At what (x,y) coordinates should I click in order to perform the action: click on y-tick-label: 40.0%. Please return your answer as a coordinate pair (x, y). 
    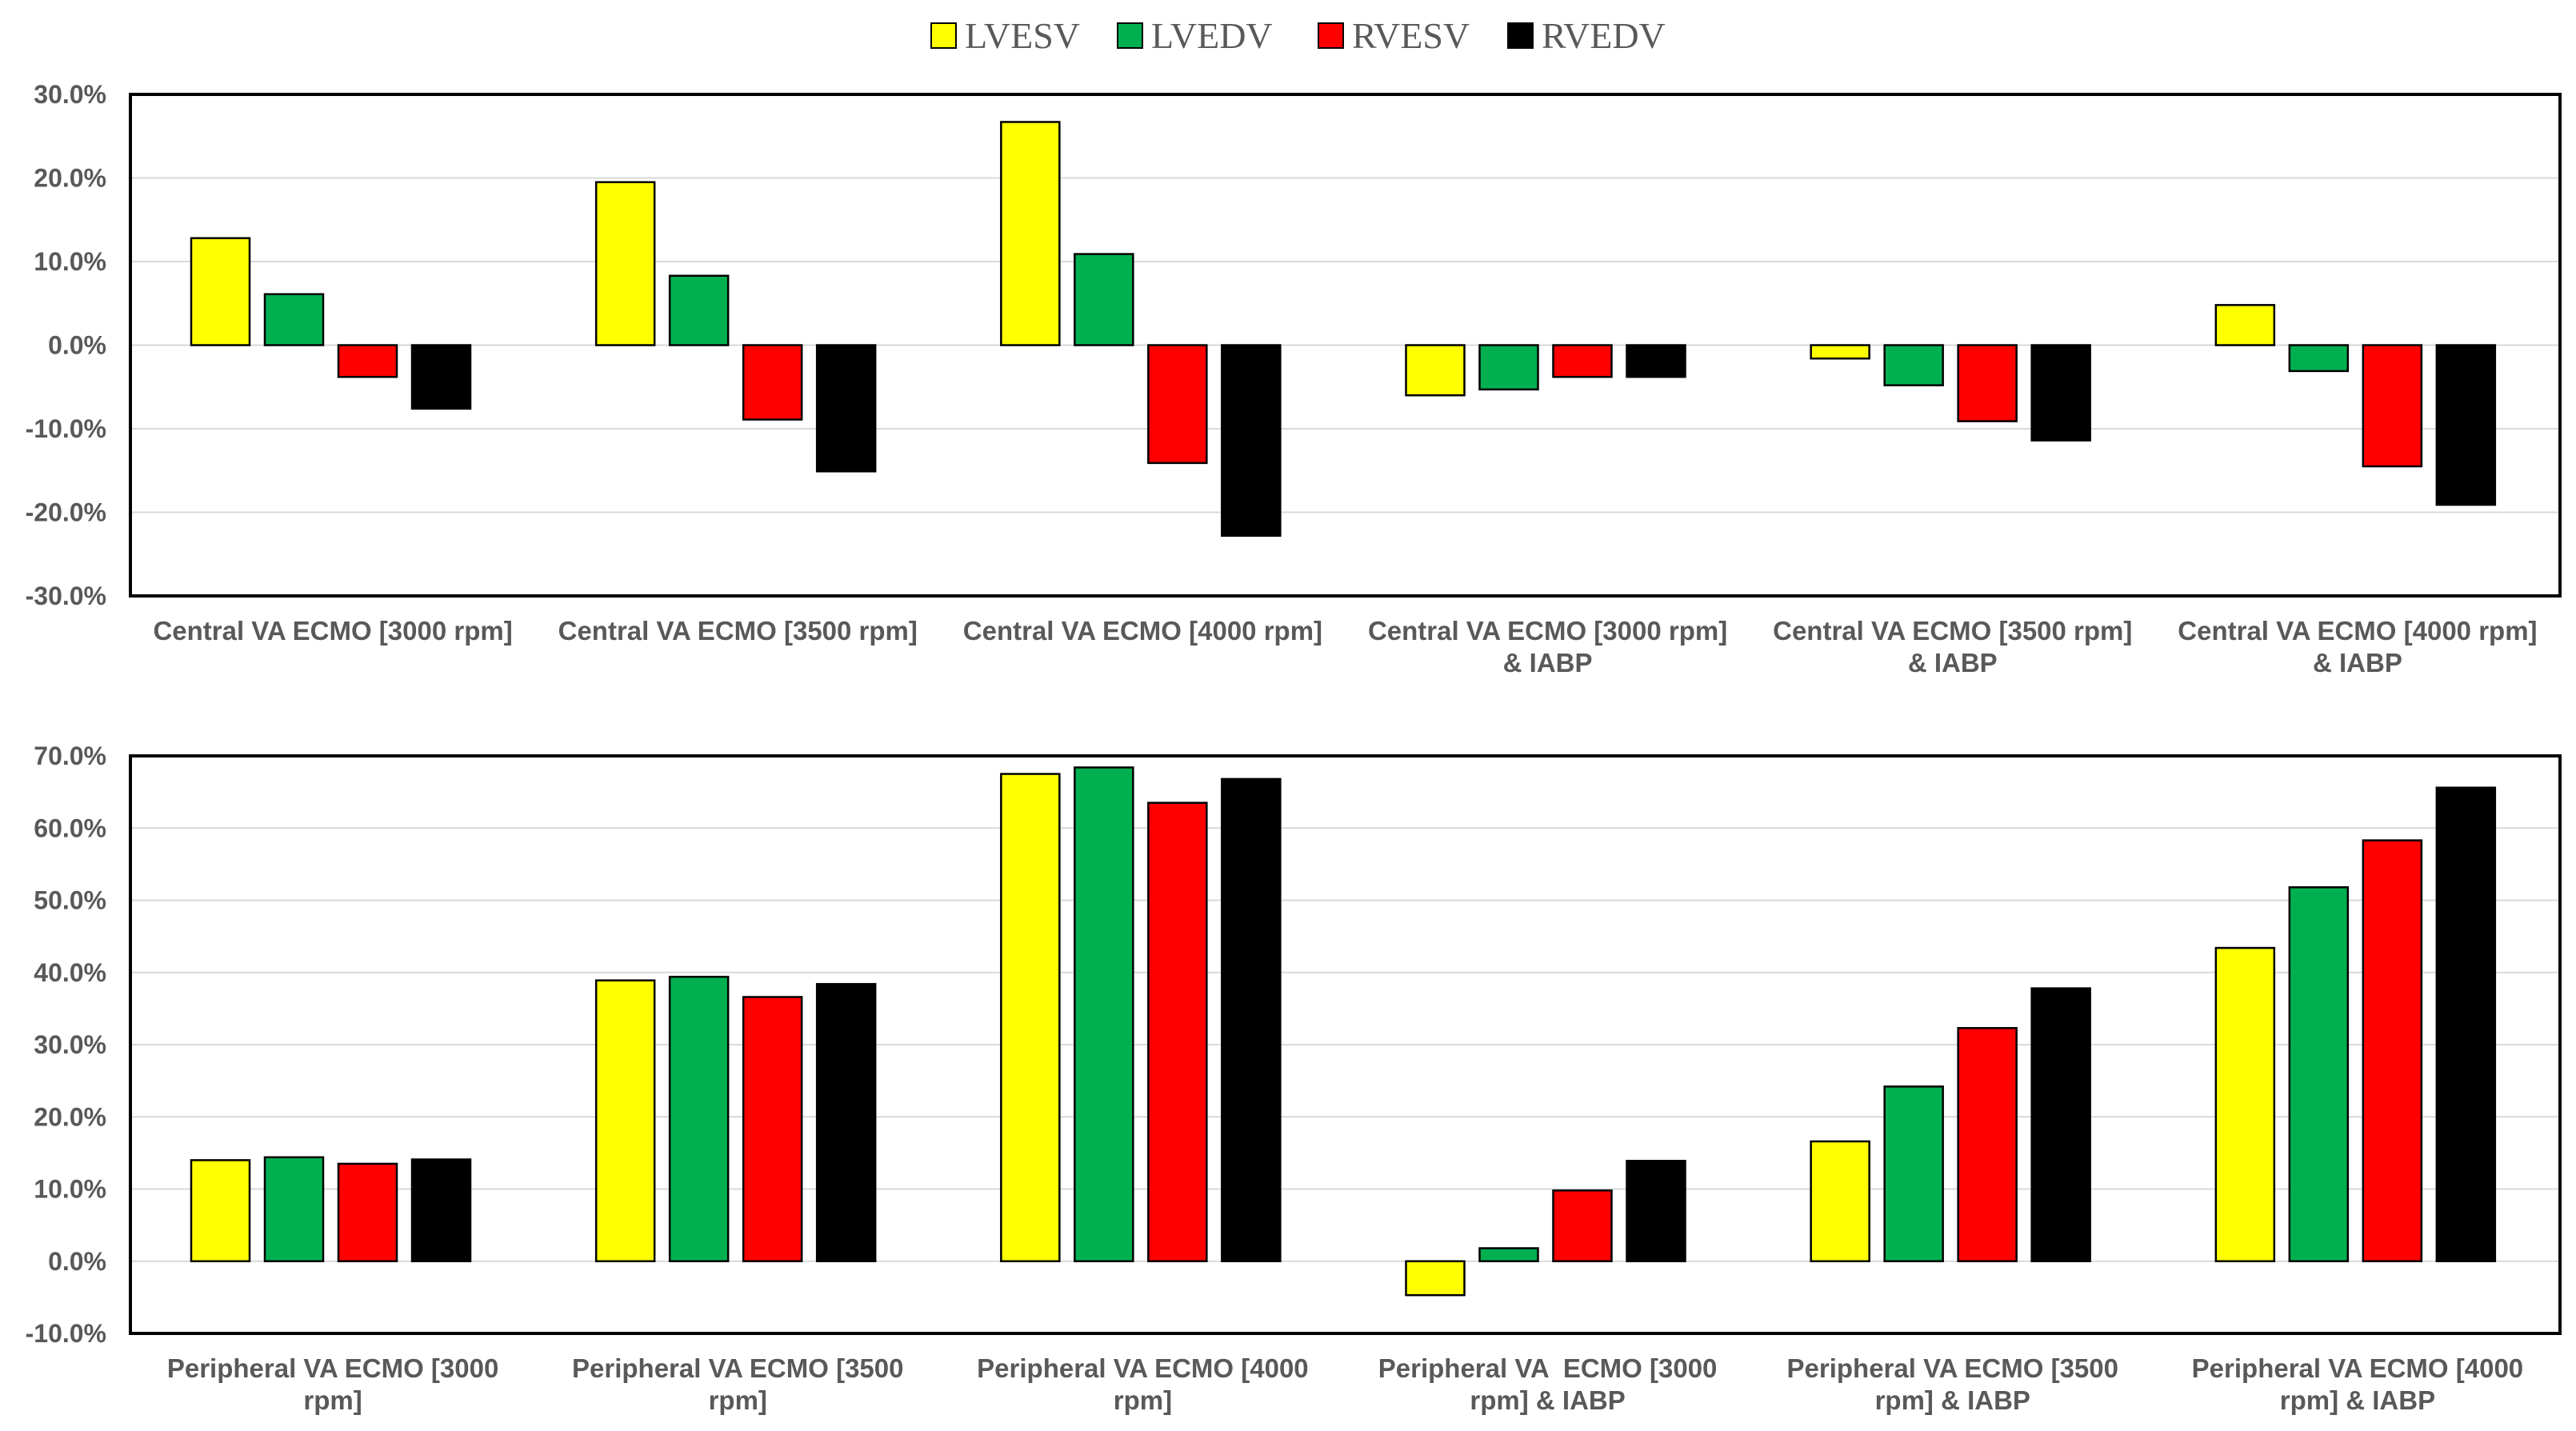
    Looking at the image, I should click on (70, 972).